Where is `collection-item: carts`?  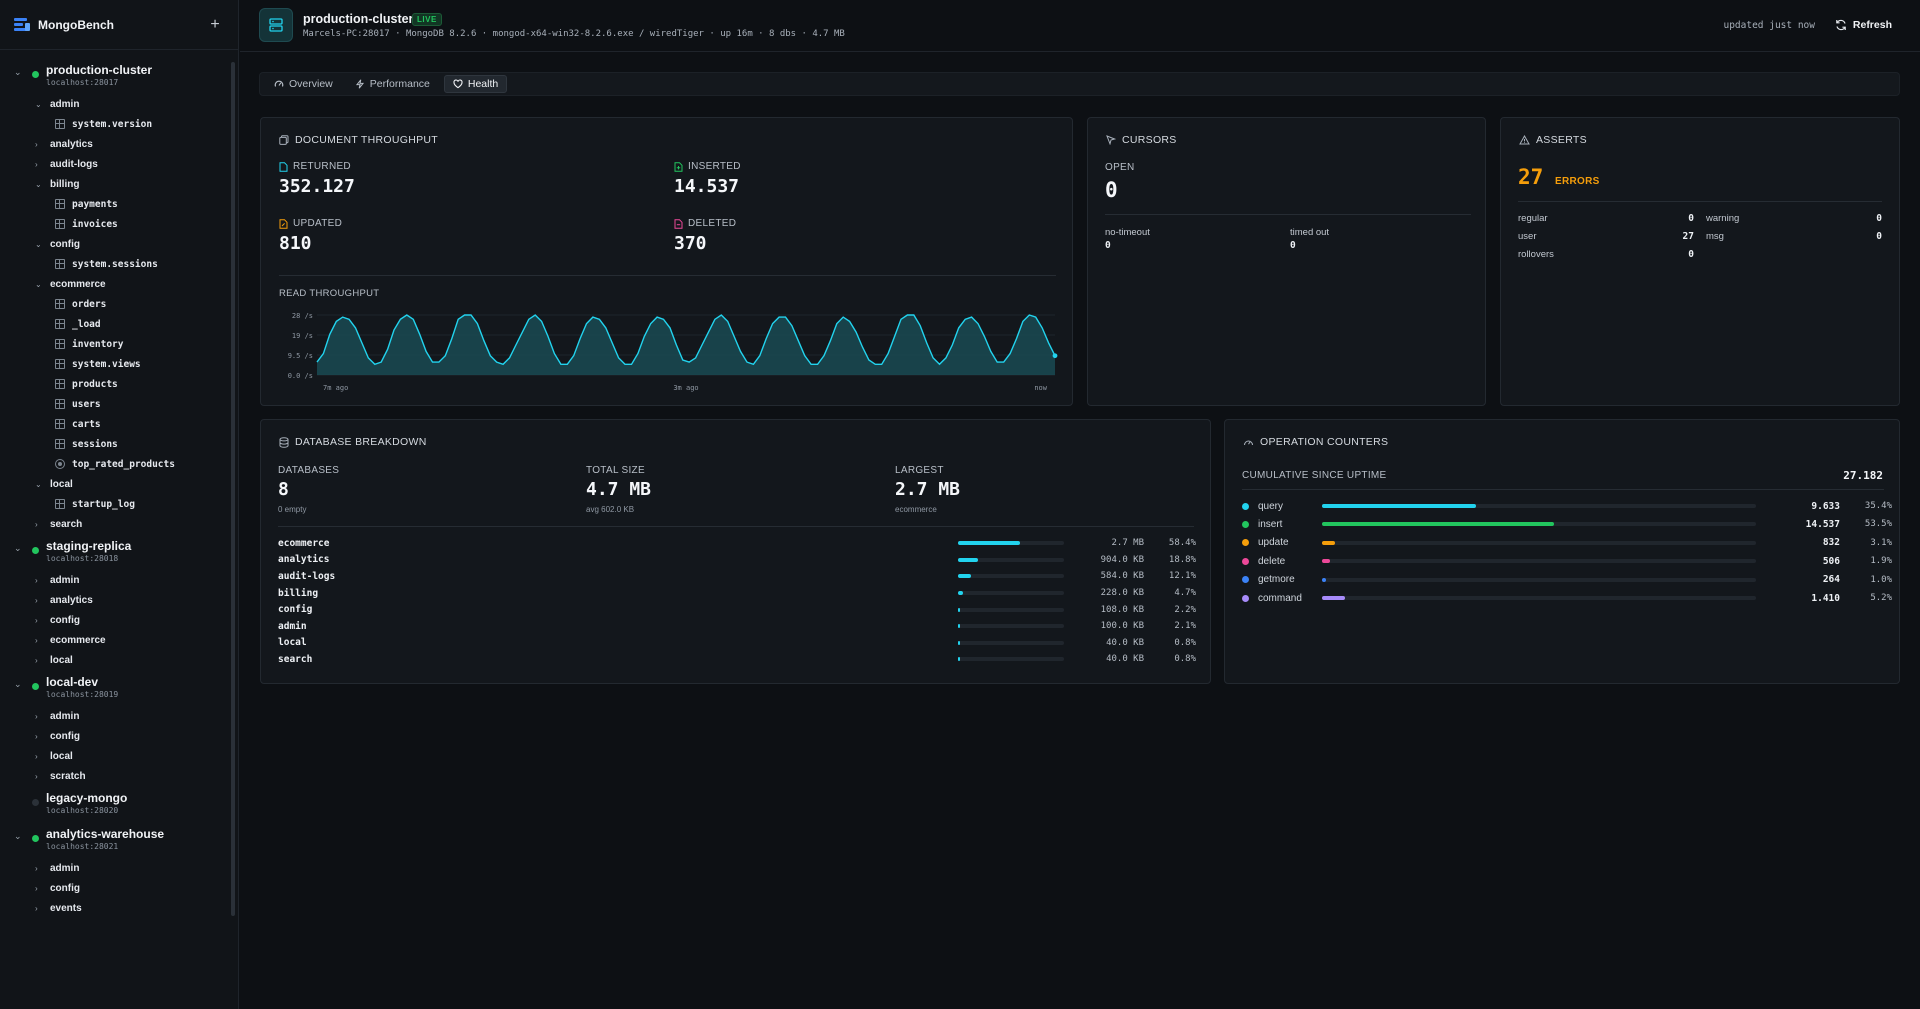 collection-item: carts is located at coordinates (116, 424).